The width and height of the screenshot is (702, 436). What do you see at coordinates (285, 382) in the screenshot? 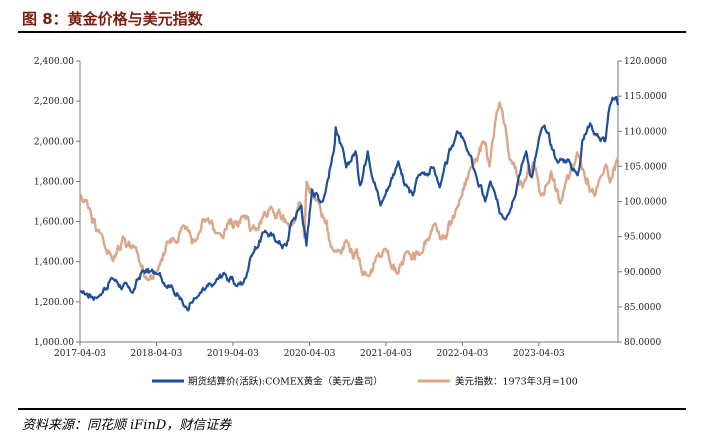
I see `legend-label-gold: 期货结算价(活跃):COMEX黄金（美元/盎司）` at bounding box center [285, 382].